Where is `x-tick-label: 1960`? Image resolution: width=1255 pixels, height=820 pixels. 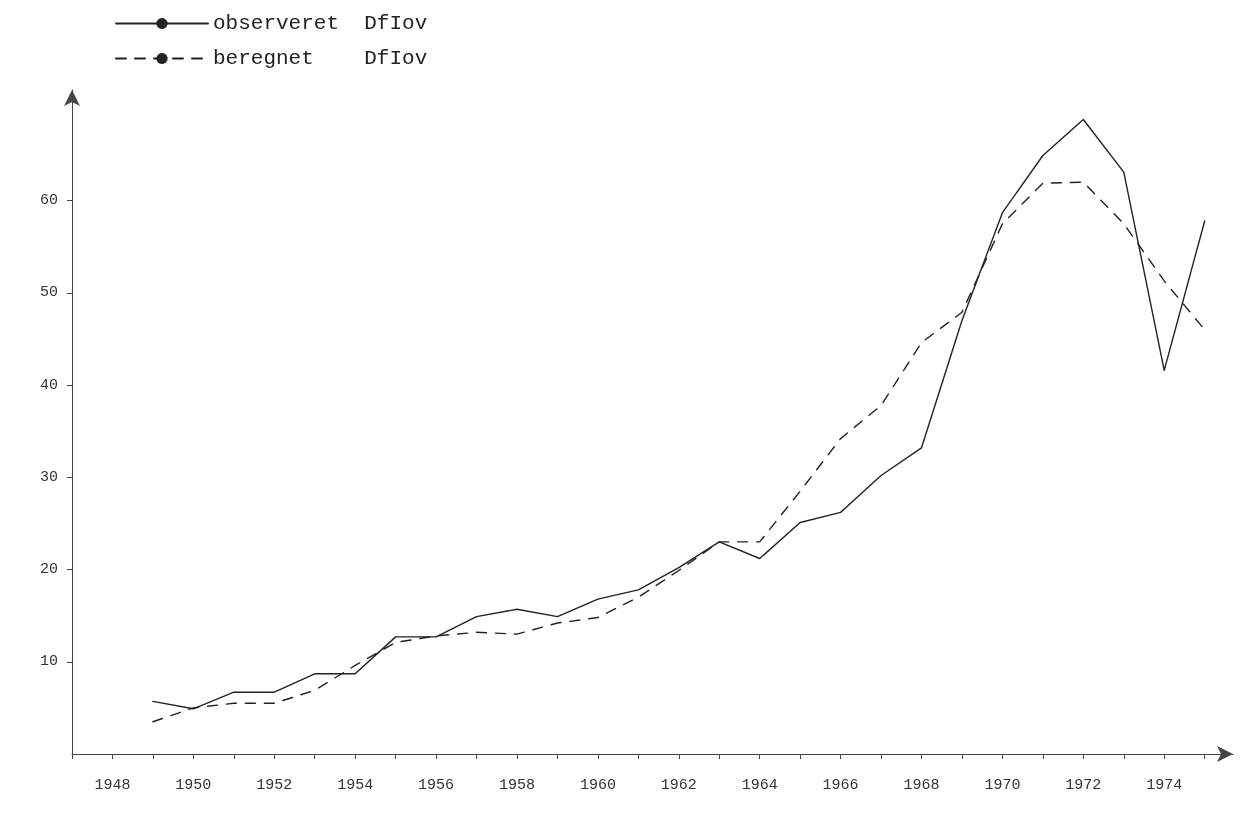 x-tick-label: 1960 is located at coordinates (597, 785).